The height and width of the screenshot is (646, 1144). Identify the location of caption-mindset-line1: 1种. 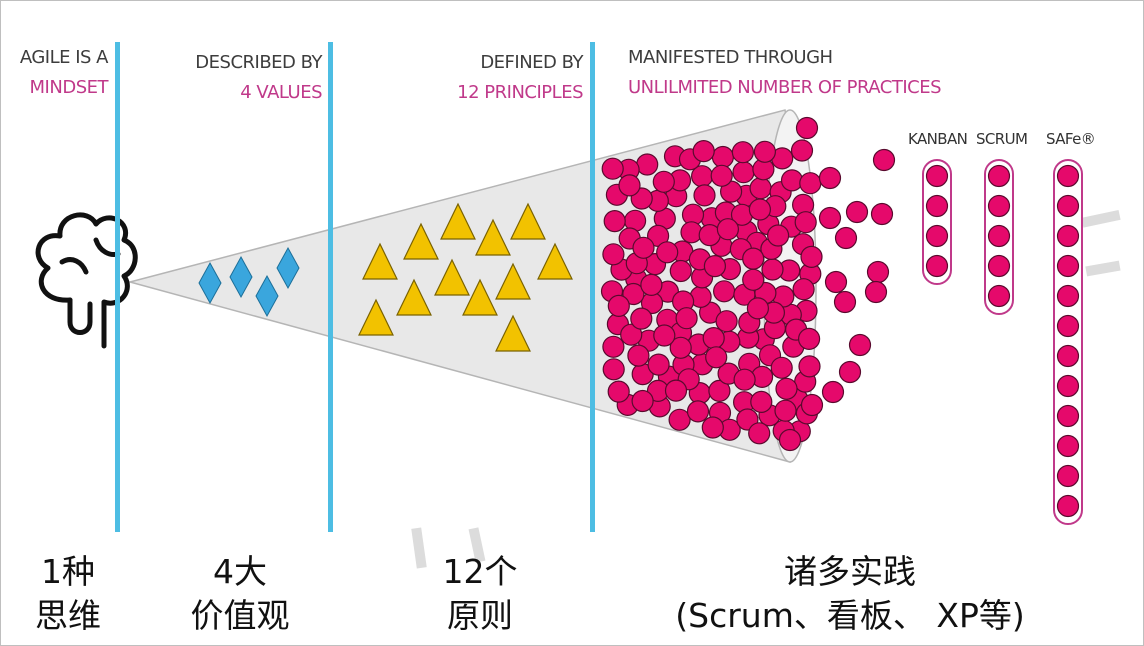
(68, 571).